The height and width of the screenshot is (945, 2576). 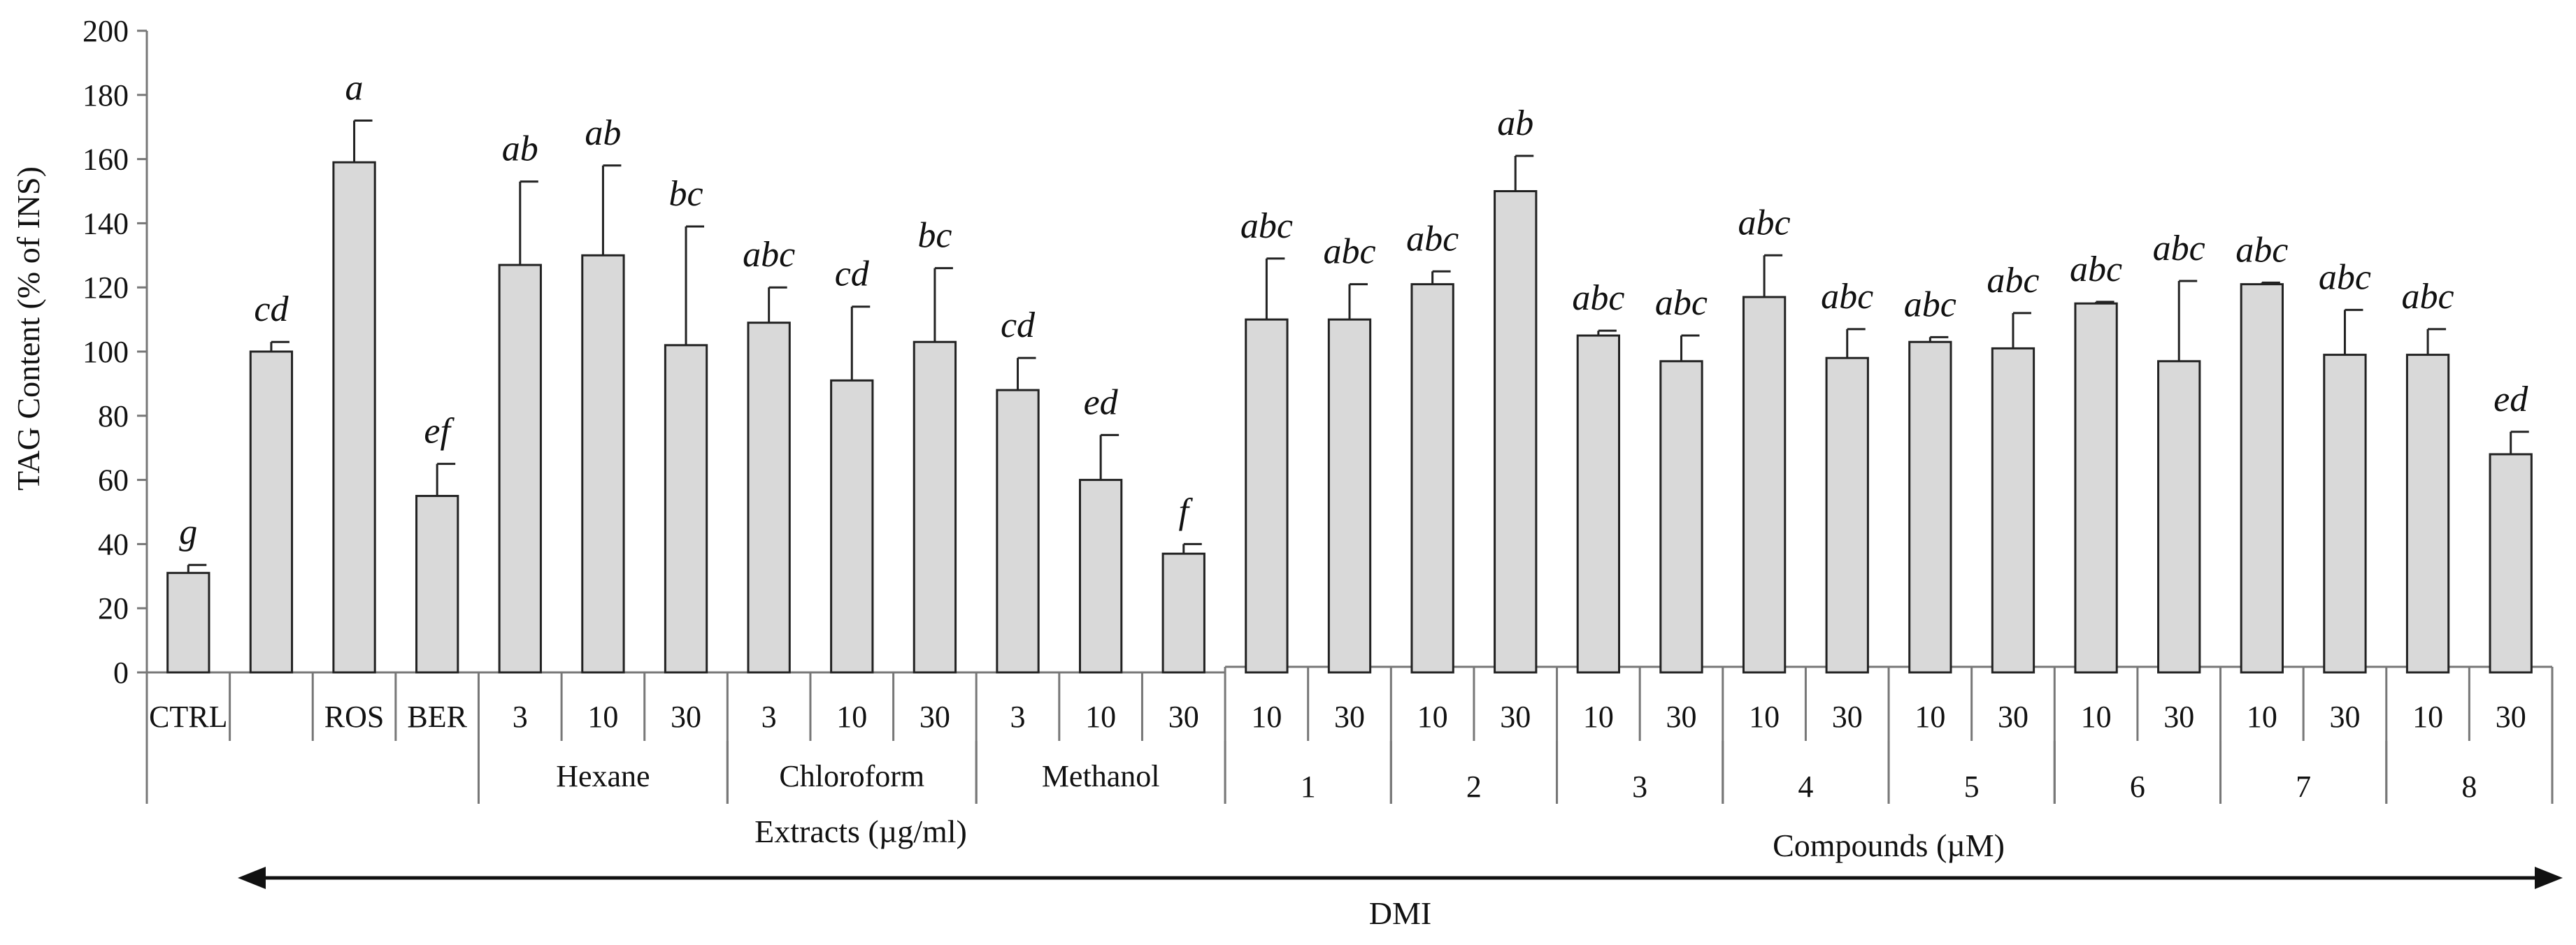 What do you see at coordinates (439, 432) in the screenshot?
I see `significance-label: ef` at bounding box center [439, 432].